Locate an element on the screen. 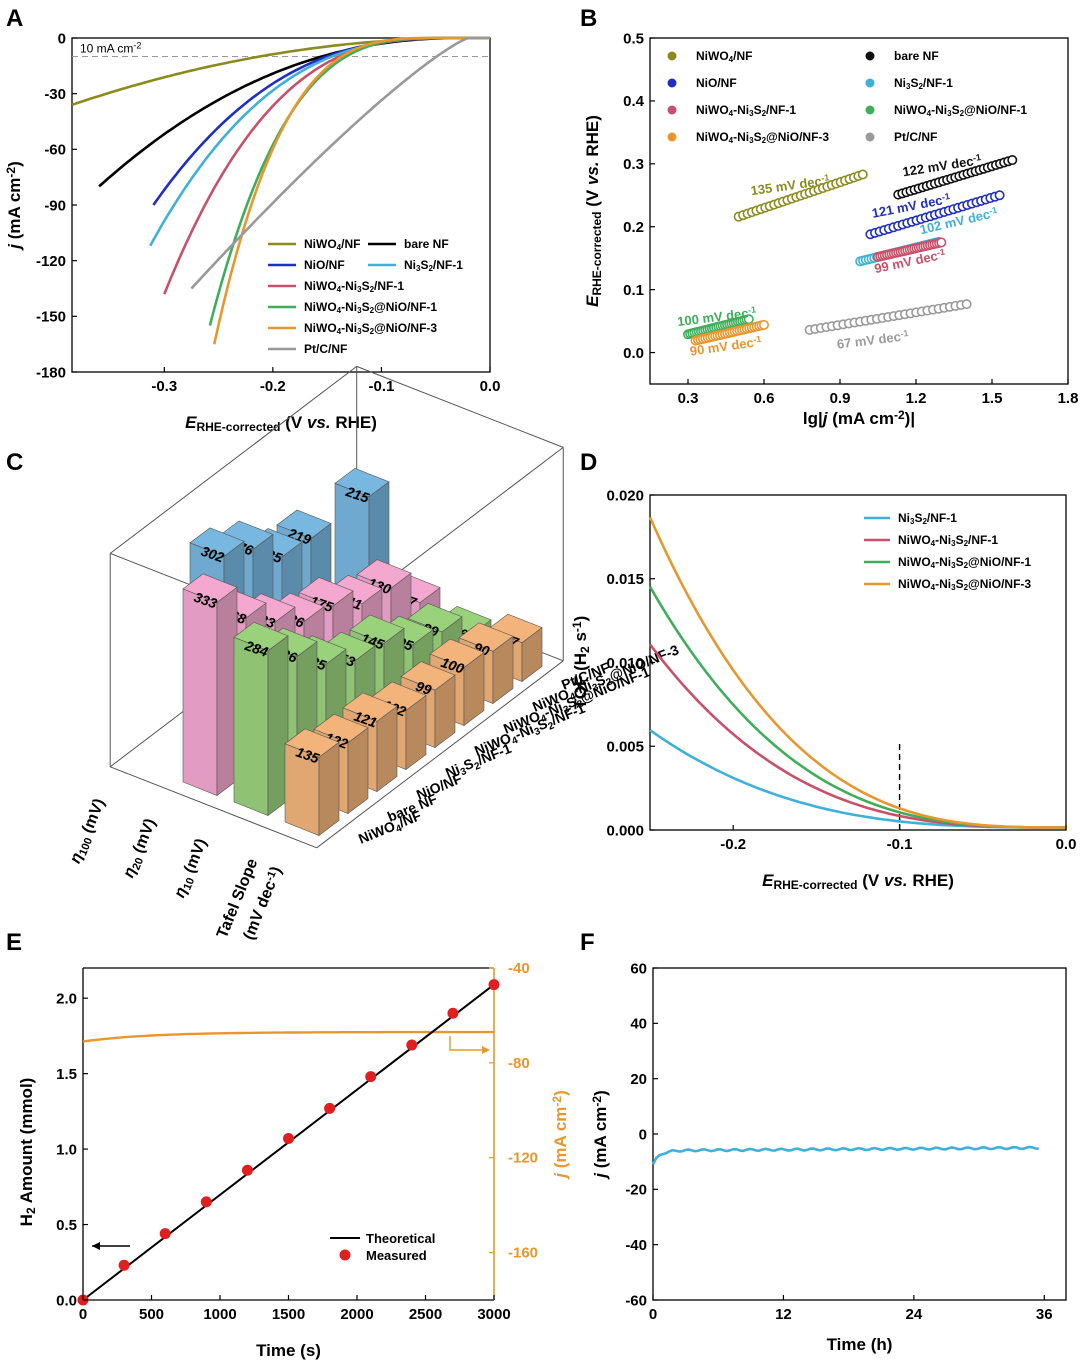 The height and width of the screenshot is (1364, 1080). y-tick-label: -180 is located at coordinates (51, 372).